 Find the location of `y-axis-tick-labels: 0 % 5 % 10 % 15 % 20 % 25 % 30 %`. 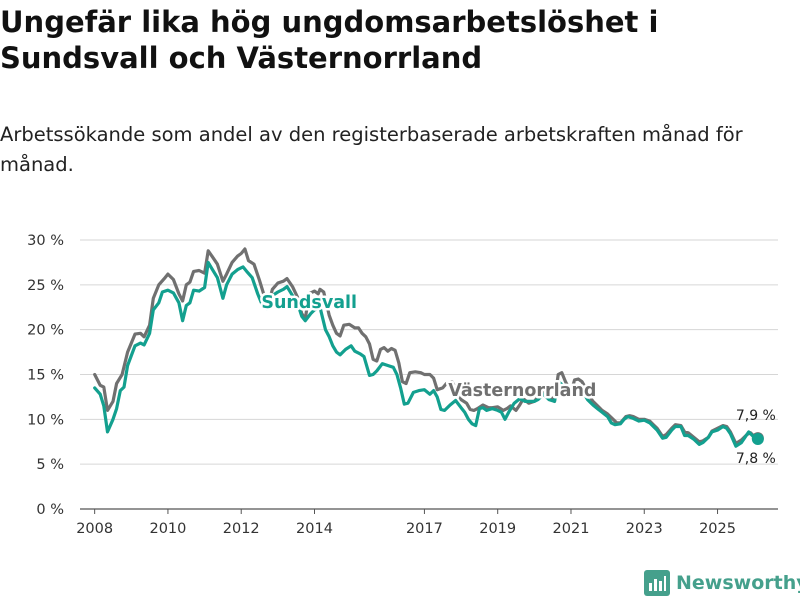

y-axis-tick-labels: 0 % 5 % 10 % 15 % 20 % 25 % 30 % is located at coordinates (45, 375).